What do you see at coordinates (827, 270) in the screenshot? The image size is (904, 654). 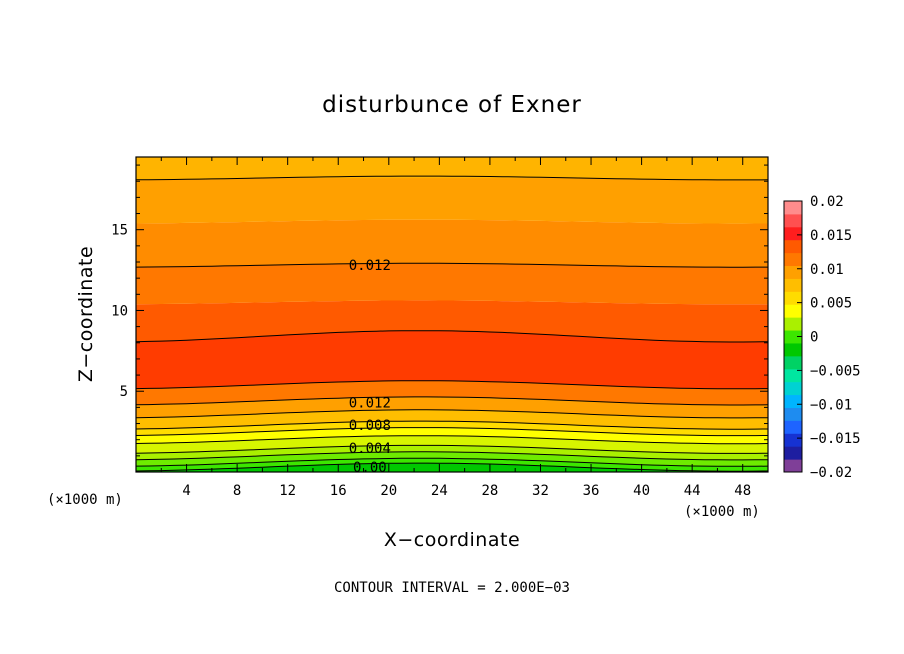 I see `colorbar-tick-label: 0.01` at bounding box center [827, 270].